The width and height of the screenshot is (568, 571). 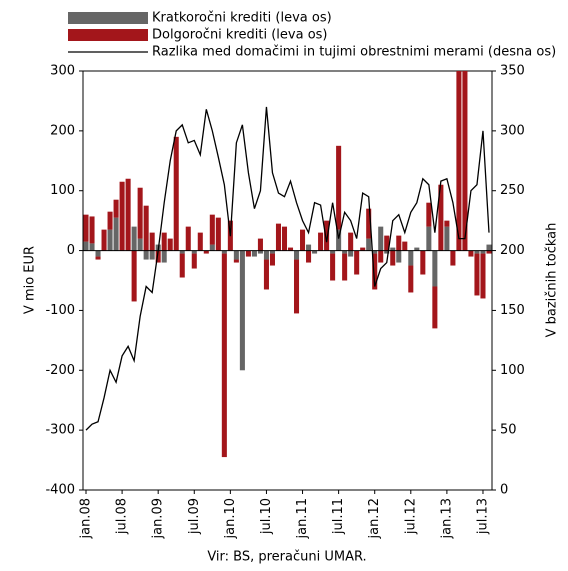 What do you see at coordinates (512, 71) in the screenshot?
I see `y2-tick-label: 350` at bounding box center [512, 71].